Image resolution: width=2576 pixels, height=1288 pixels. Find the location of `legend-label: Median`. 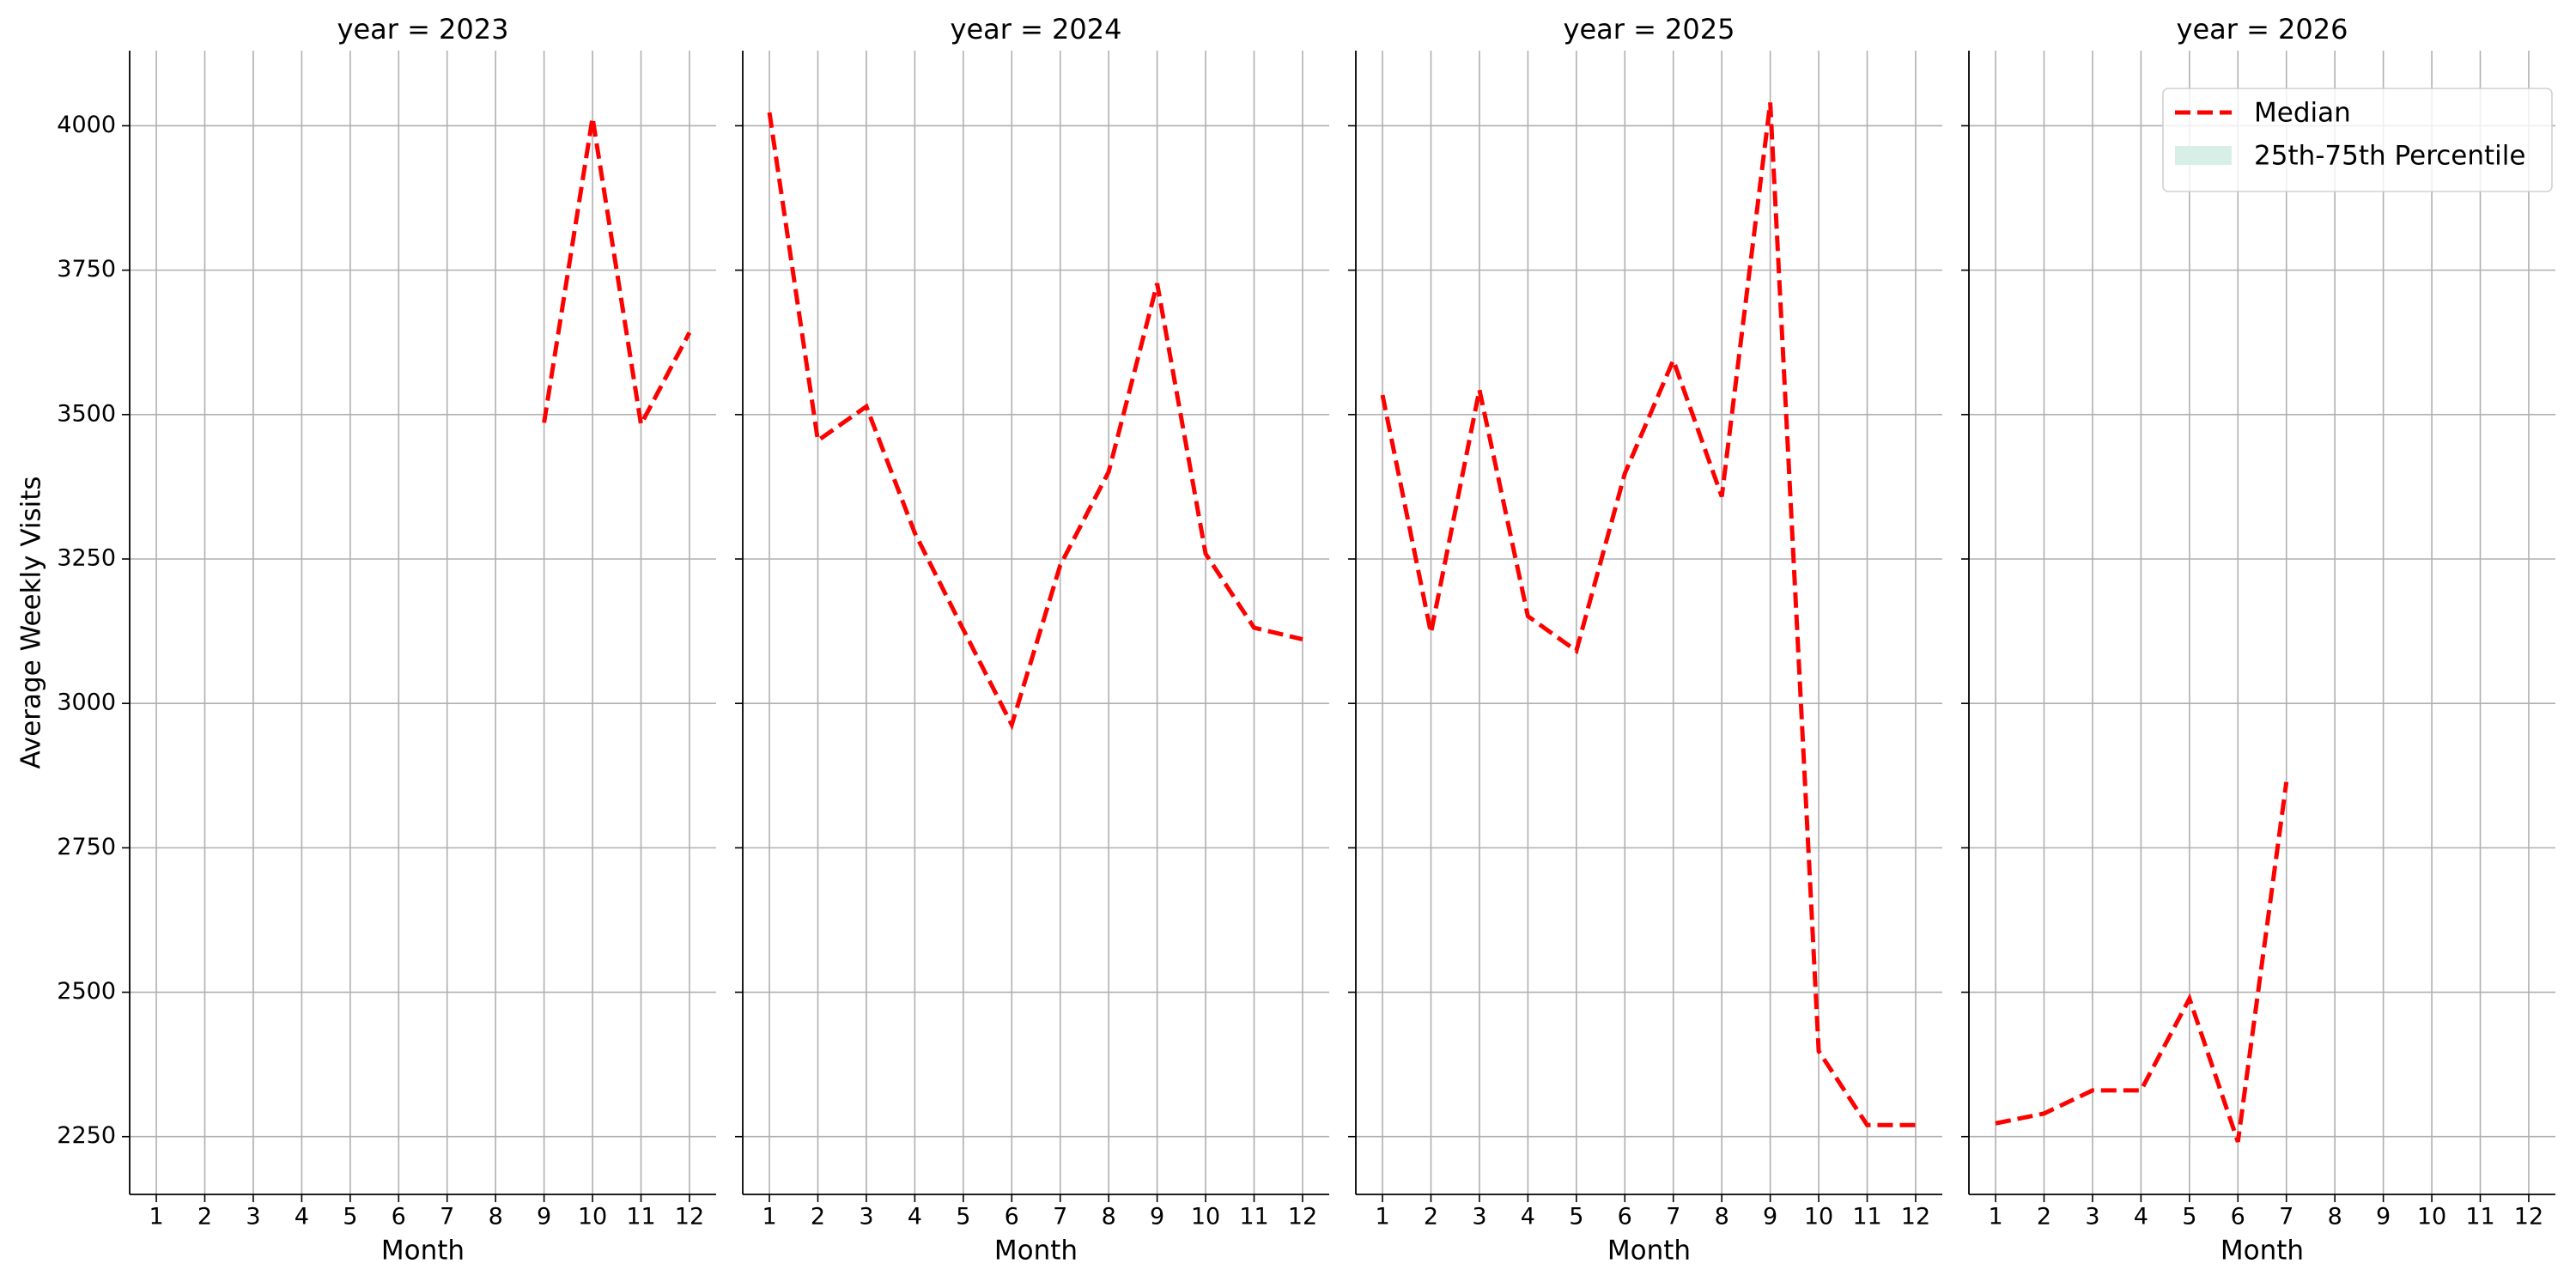

legend-label: Median is located at coordinates (2302, 113).